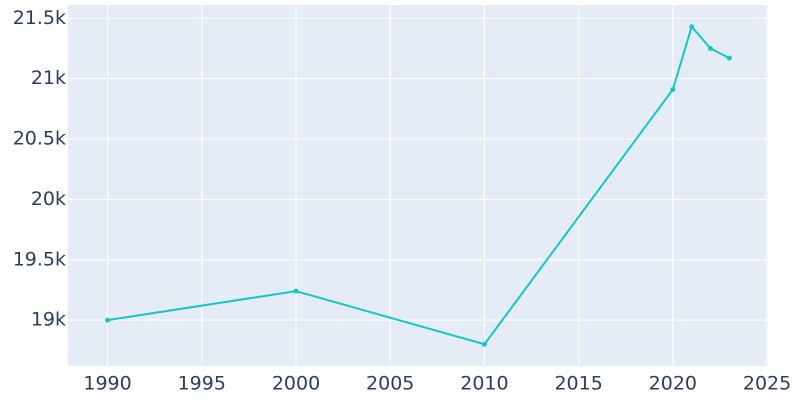 The width and height of the screenshot is (800, 400). What do you see at coordinates (48, 320) in the screenshot?
I see `y-tick-label: 19k` at bounding box center [48, 320].